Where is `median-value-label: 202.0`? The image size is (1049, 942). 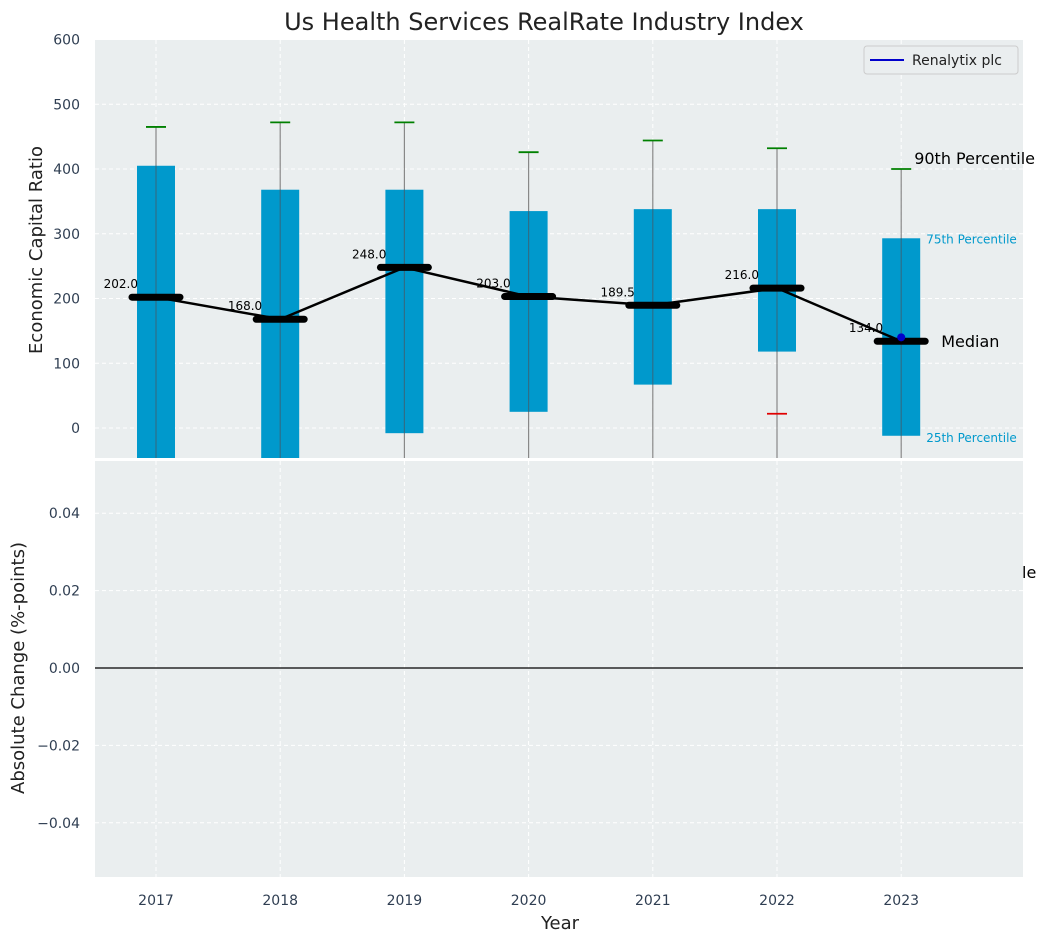
median-value-label: 202.0 is located at coordinates (121, 284).